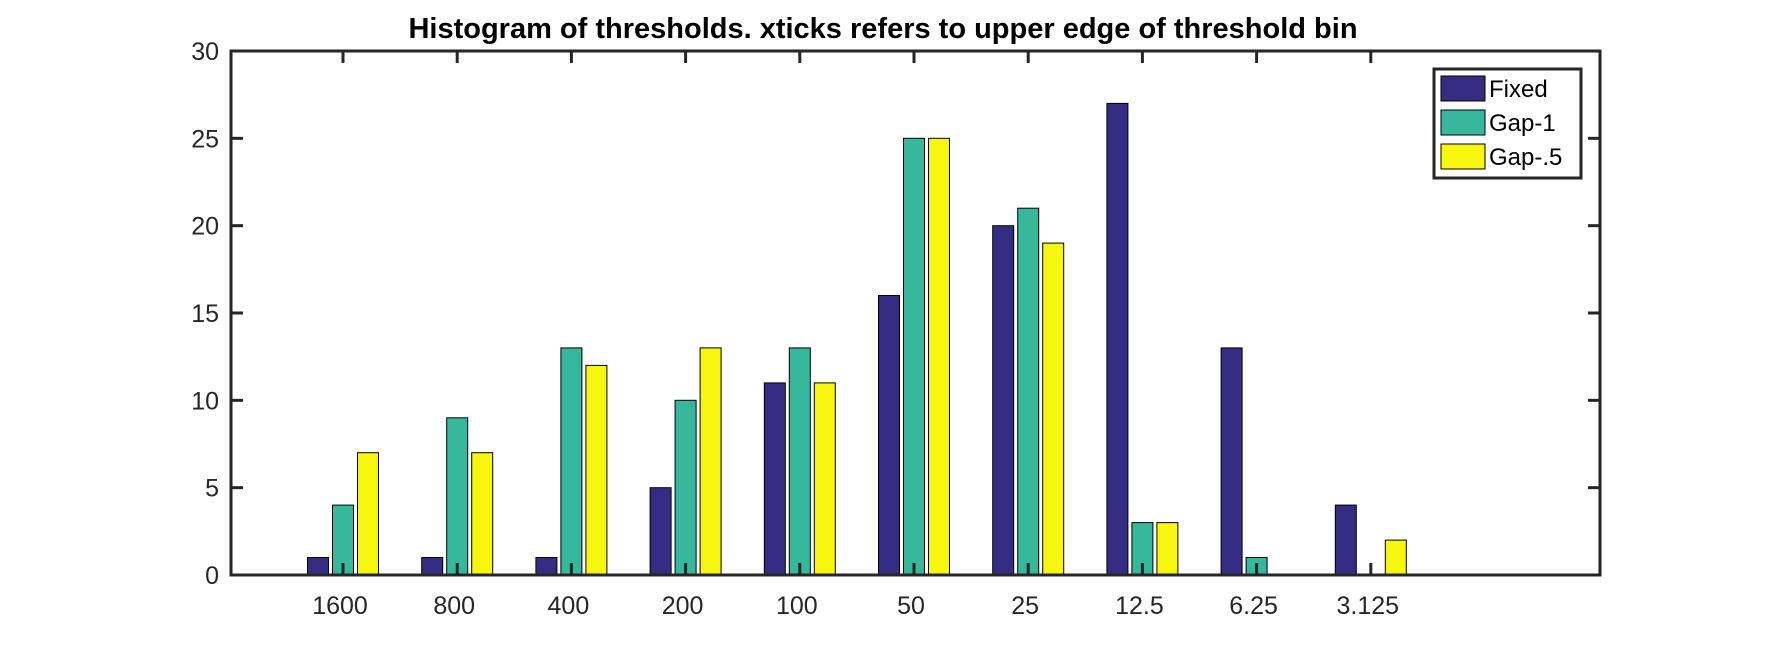 Image resolution: width=1766 pixels, height=645 pixels. What do you see at coordinates (205, 314) in the screenshot?
I see `y-tick-label: 15` at bounding box center [205, 314].